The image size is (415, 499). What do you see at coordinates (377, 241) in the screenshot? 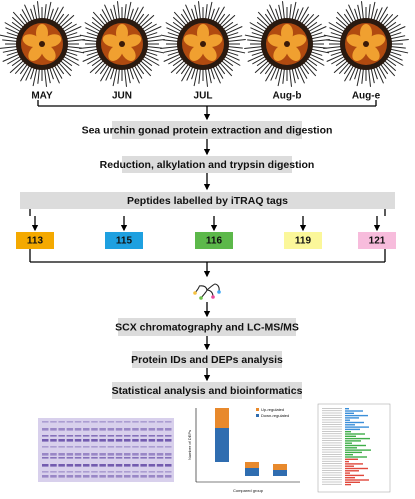
I see `tag-label: 121` at bounding box center [377, 241].